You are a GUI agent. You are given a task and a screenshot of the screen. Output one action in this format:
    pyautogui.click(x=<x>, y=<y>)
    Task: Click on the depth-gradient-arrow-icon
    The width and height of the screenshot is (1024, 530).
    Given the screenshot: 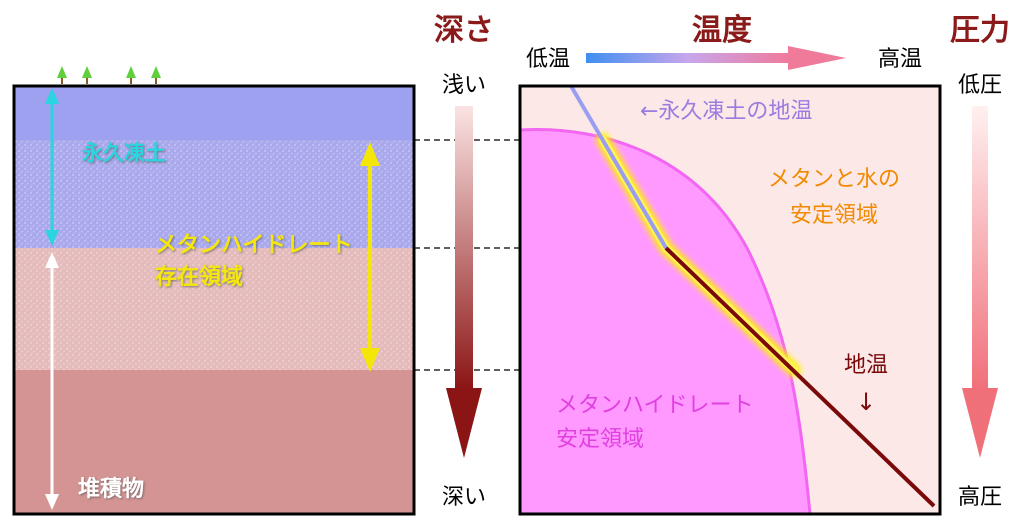 What is the action you would take?
    pyautogui.click(x=464, y=282)
    